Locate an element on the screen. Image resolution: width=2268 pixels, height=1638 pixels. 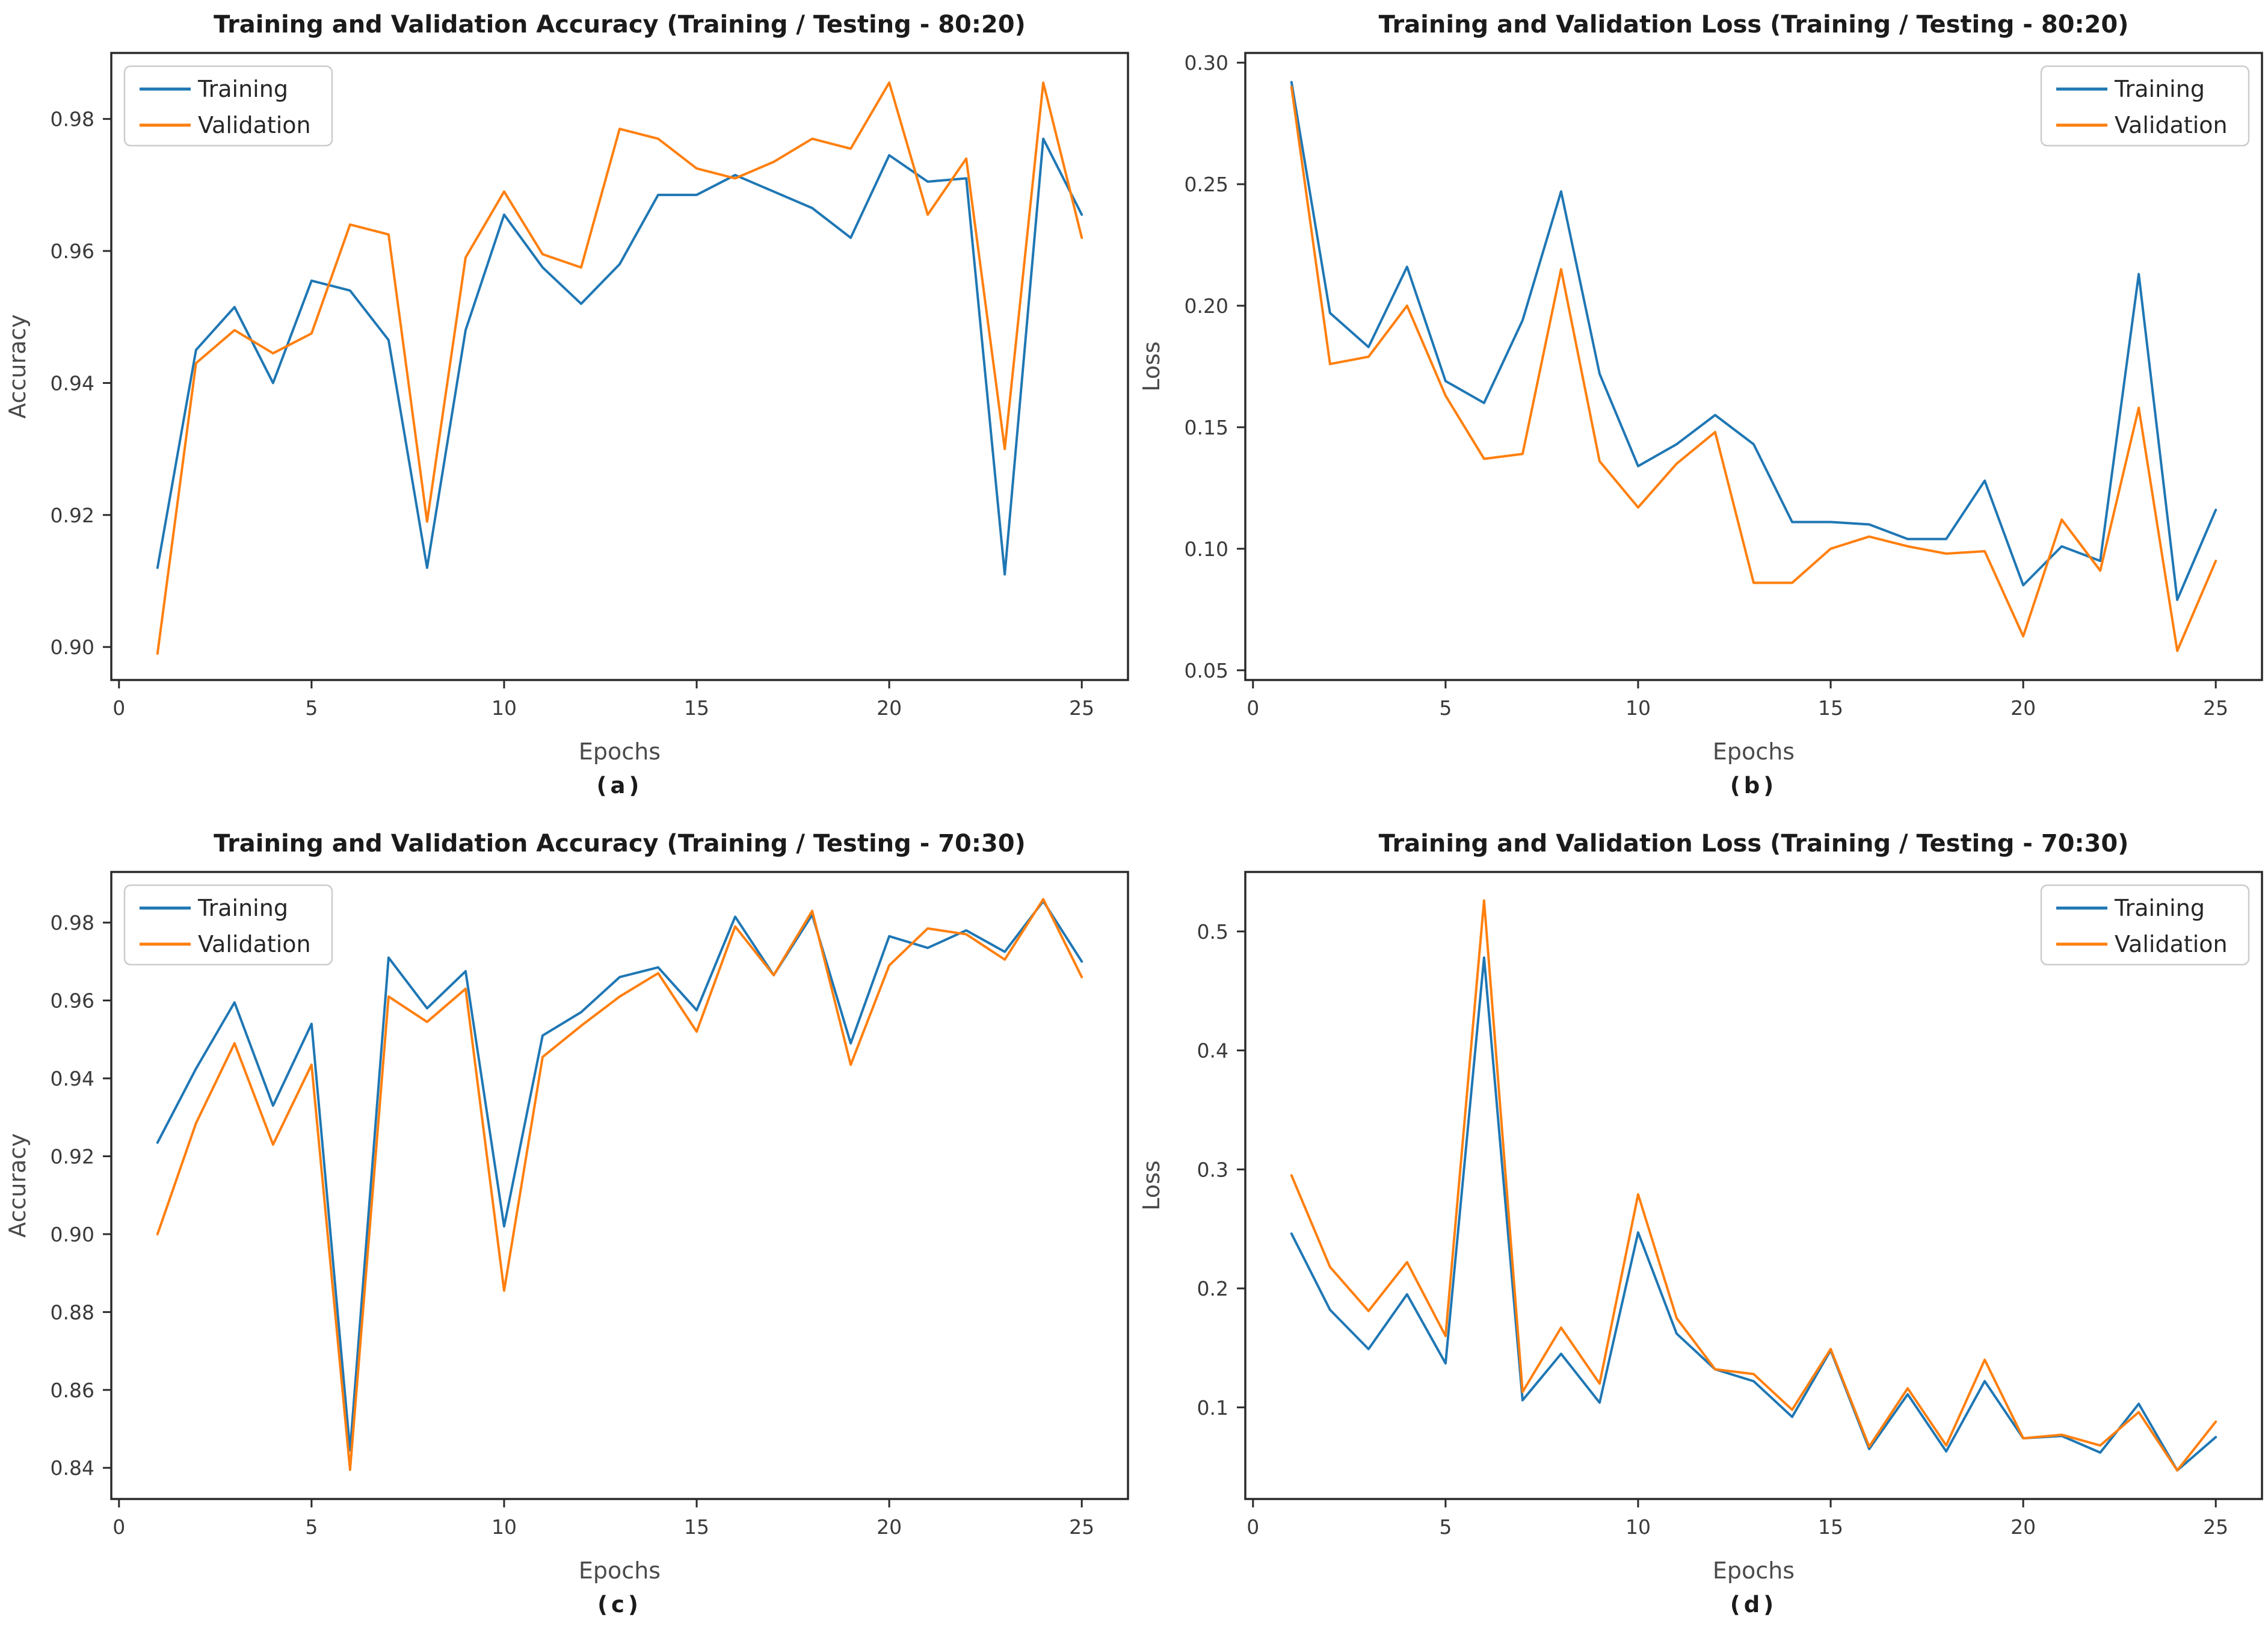
y-tick-label: 0.25 is located at coordinates (1206, 185).